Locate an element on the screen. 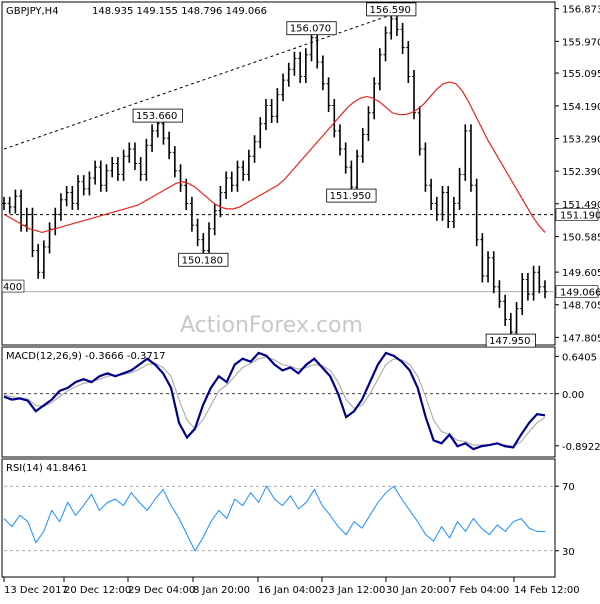 This screenshot has width=600, height=604. annotation-label-1: 156.070 is located at coordinates (310, 29).